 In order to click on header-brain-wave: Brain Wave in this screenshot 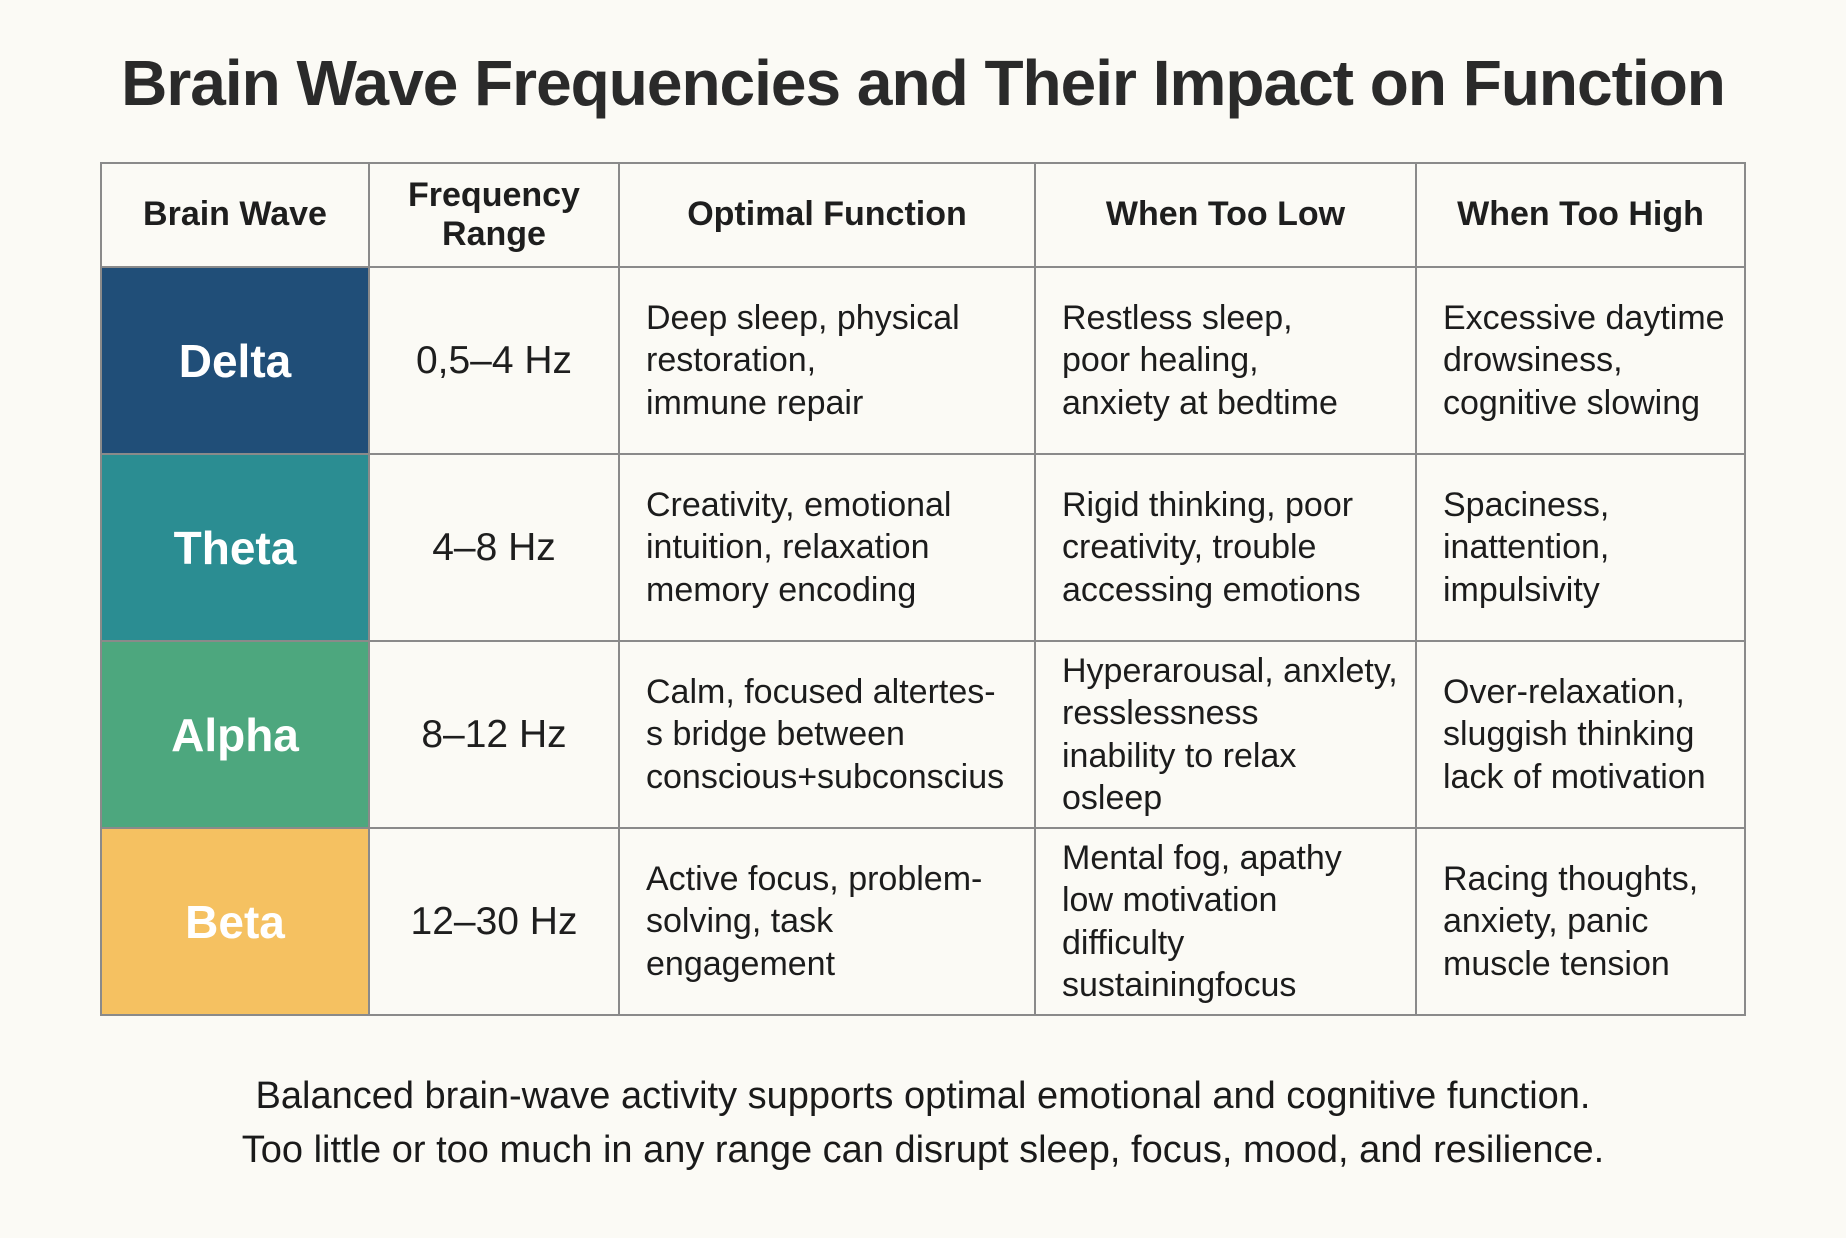, I will do `click(235, 215)`.